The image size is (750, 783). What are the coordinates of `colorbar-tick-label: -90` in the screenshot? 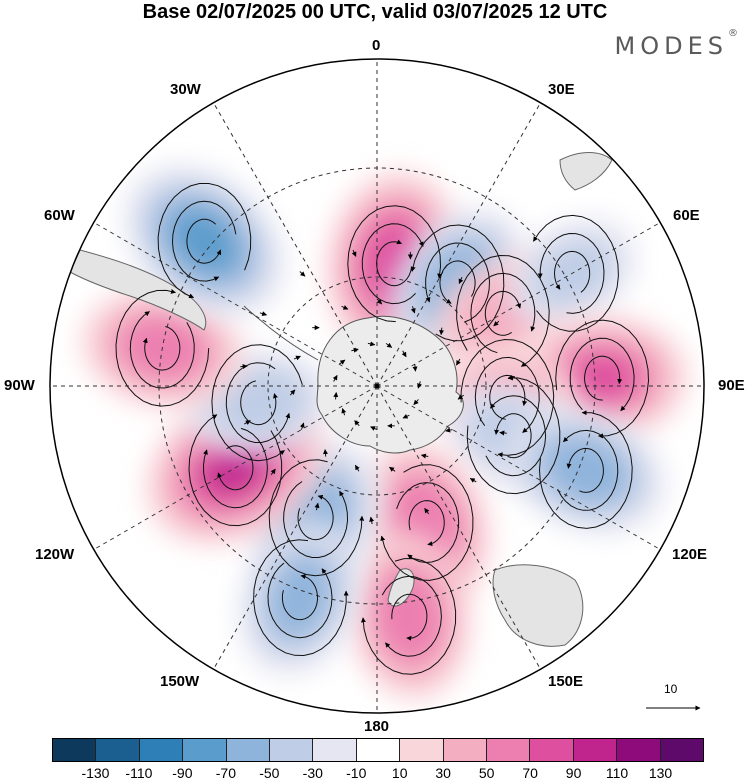 It's located at (182, 773).